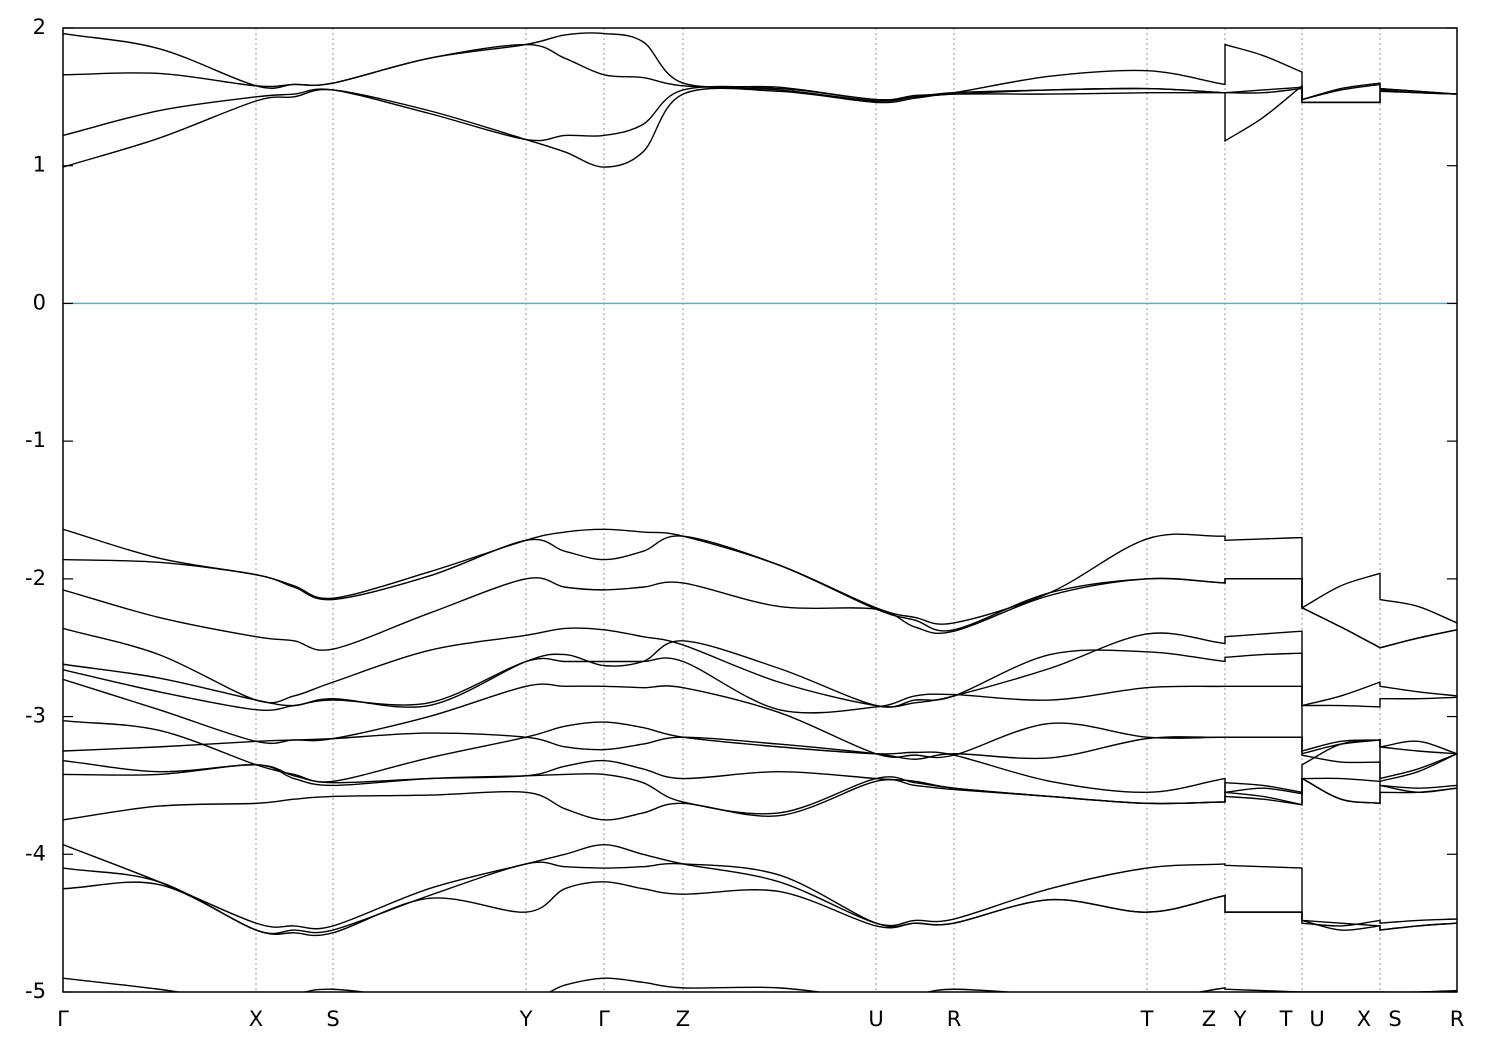 Image resolution: width=1500 pixels, height=1050 pixels. Describe the element at coordinates (39, 165) in the screenshot. I see `y-tick-label: 1` at that location.